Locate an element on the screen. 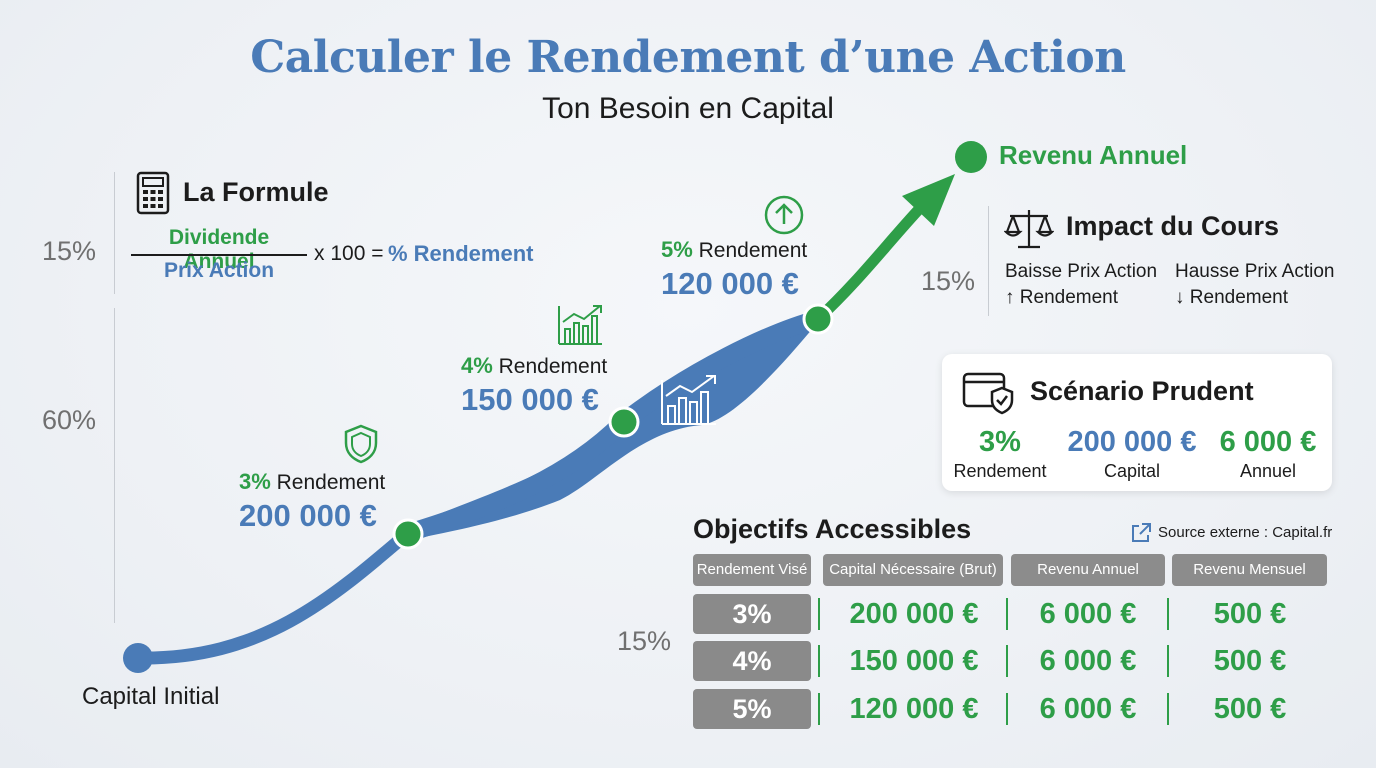  formula-title: La Formule is located at coordinates (256, 192).